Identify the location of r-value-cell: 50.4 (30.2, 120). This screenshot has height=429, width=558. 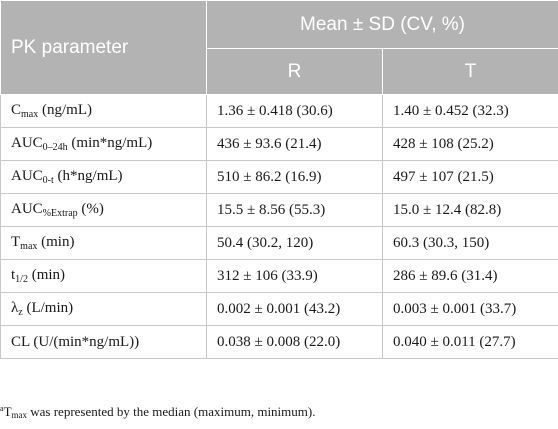
(294, 243).